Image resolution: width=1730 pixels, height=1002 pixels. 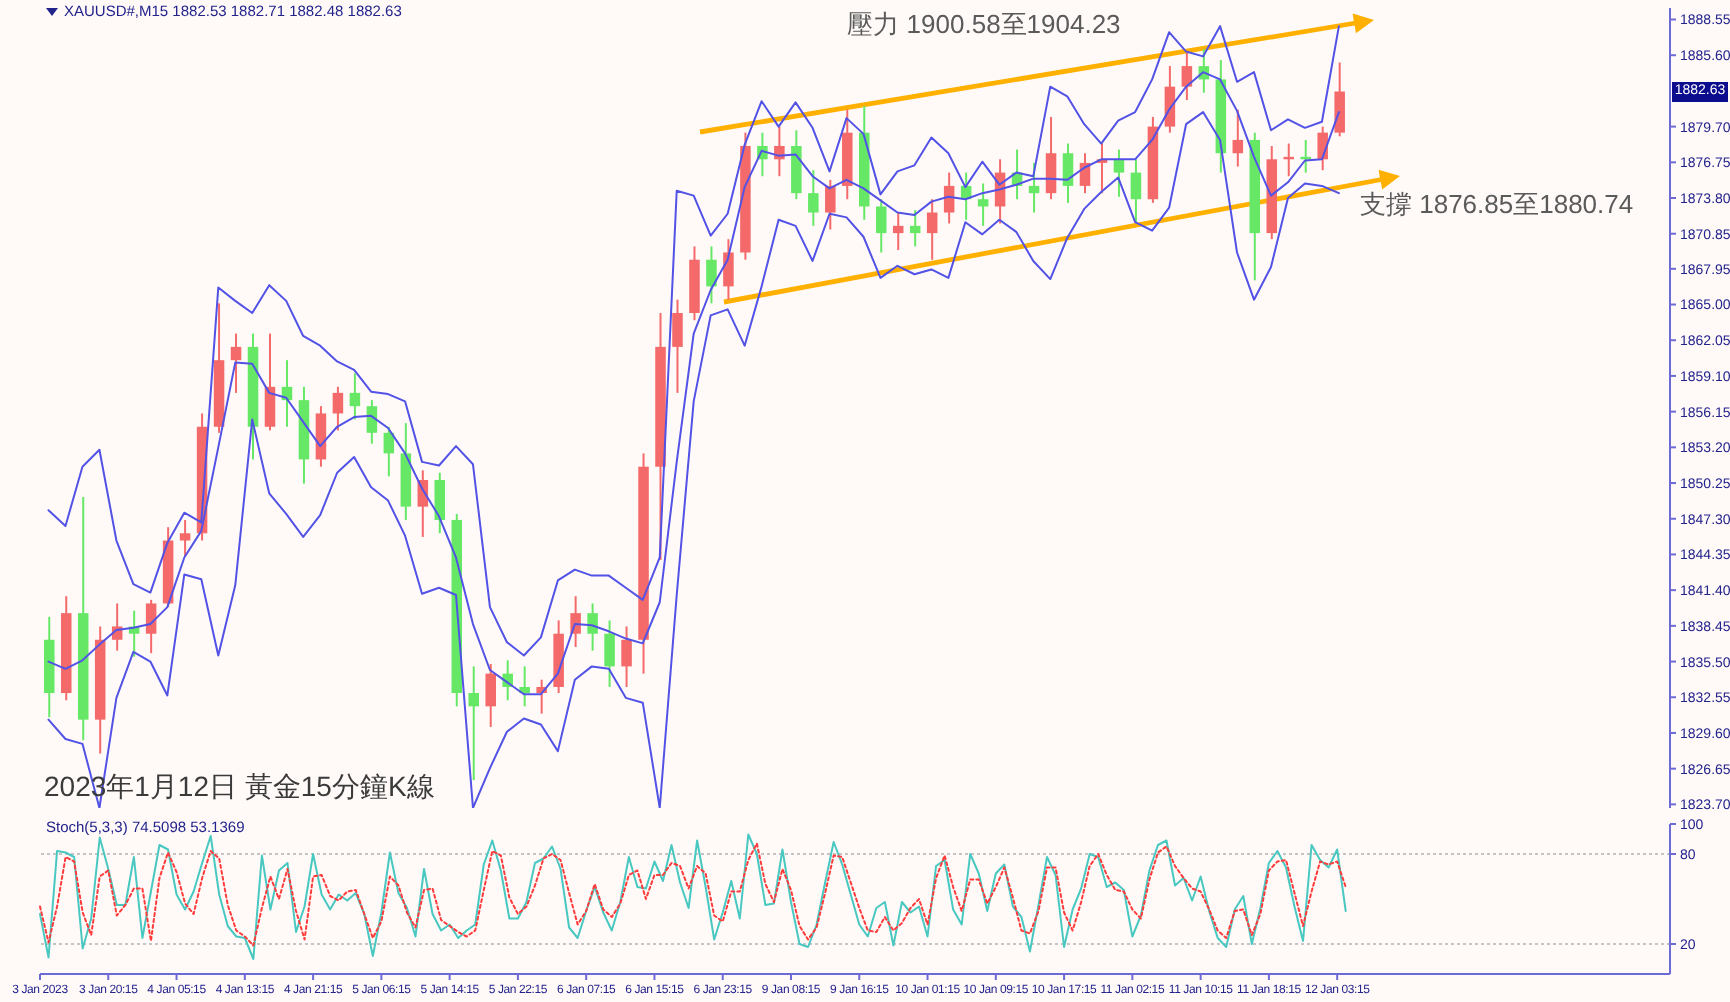 I want to click on annotation: 壓力 1900.58至1904.23, so click(x=984, y=24).